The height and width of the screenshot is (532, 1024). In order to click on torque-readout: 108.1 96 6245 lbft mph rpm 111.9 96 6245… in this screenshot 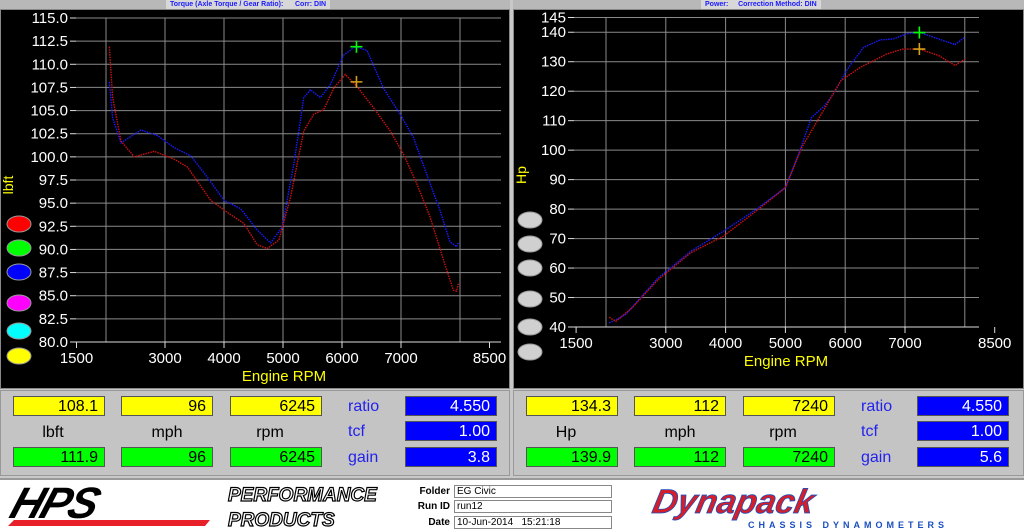, I will do `click(255, 433)`.